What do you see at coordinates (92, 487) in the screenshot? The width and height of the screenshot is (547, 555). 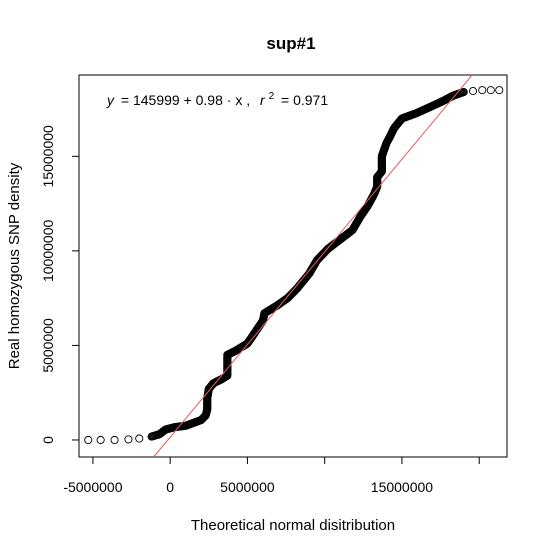 I see `x-tick-label: -5000000` at bounding box center [92, 487].